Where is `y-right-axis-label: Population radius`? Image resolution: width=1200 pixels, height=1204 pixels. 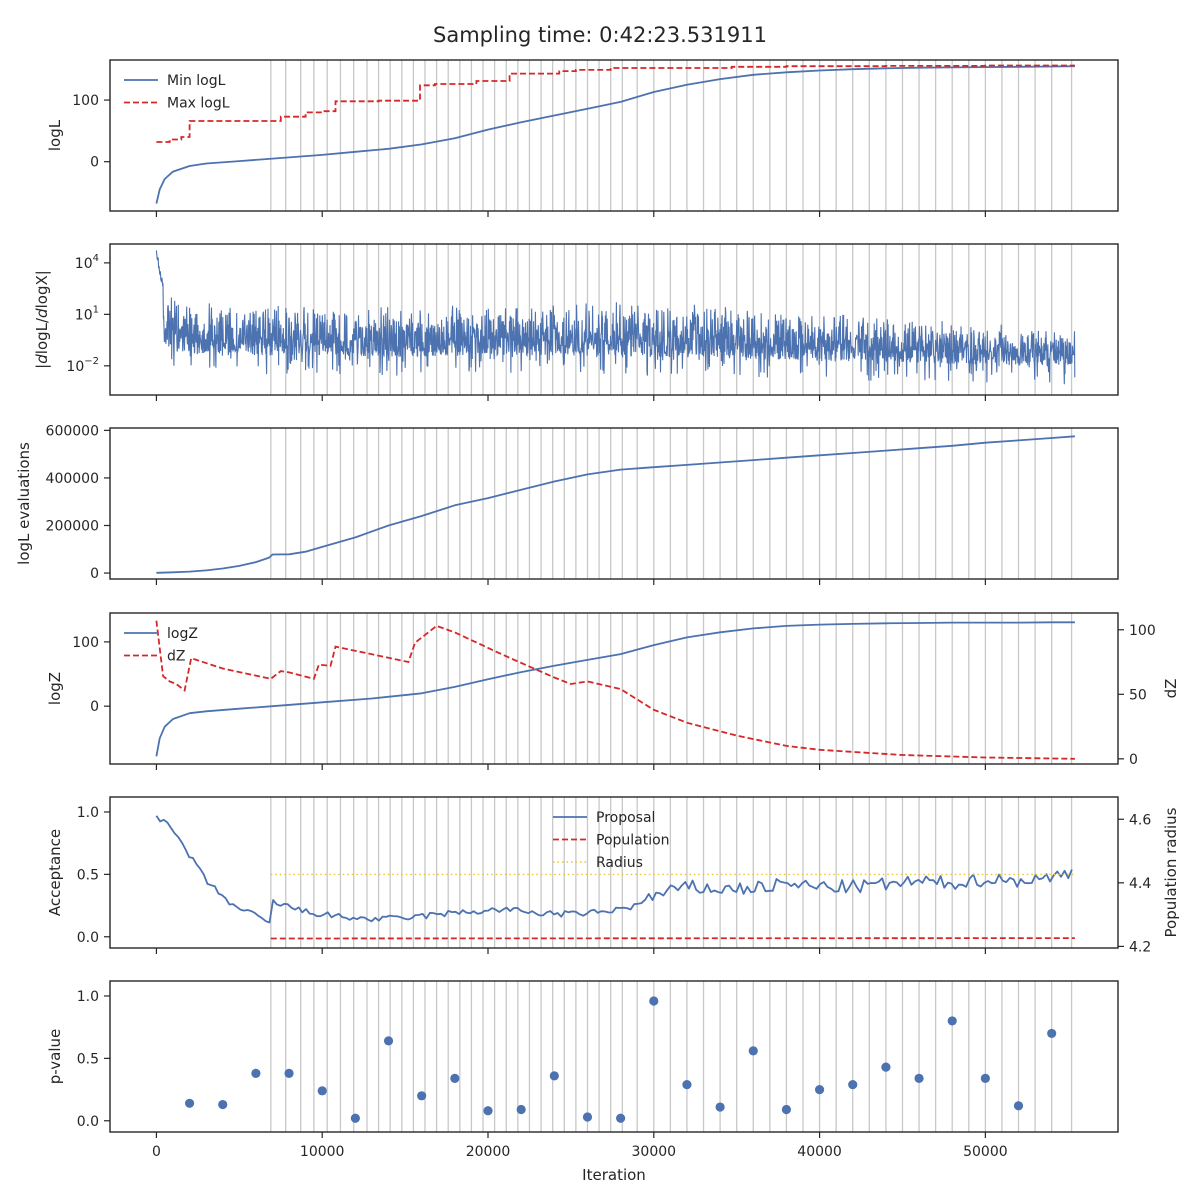
y-right-axis-label: Population radius is located at coordinates (1171, 872).